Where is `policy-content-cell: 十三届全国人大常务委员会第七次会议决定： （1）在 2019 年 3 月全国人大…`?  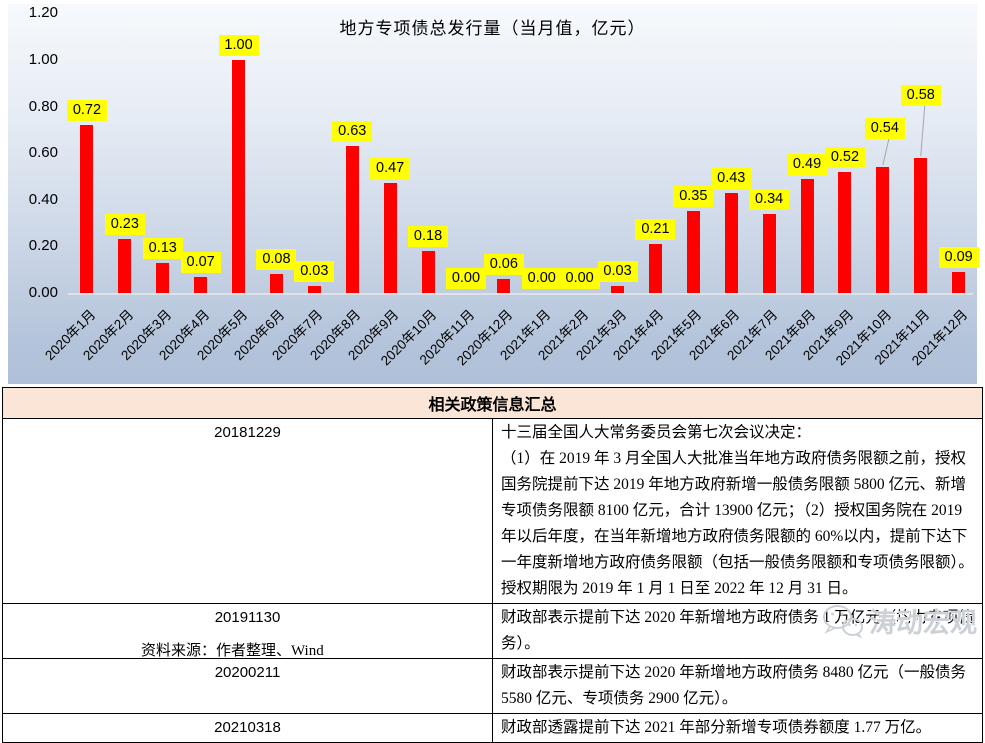 policy-content-cell: 十三届全国人大常务委员会第七次会议决定： （1）在 2019 年 3 月全国人大… is located at coordinates (737, 511).